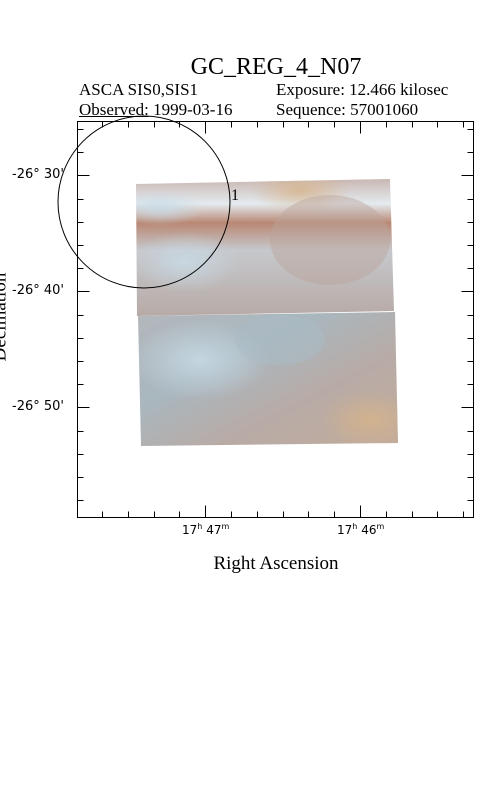 Image resolution: width=486 pixels, height=792 pixels. I want to click on ra-tick-label-1747: 17h 47m, so click(206, 529).